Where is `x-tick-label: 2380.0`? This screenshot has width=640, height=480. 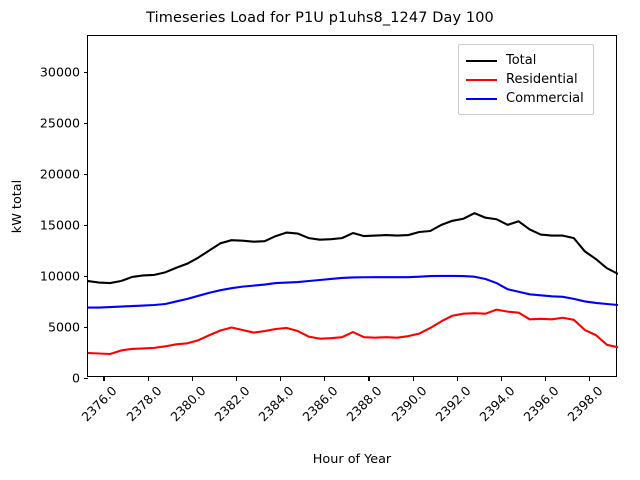 x-tick-label: 2380.0 is located at coordinates (188, 404).